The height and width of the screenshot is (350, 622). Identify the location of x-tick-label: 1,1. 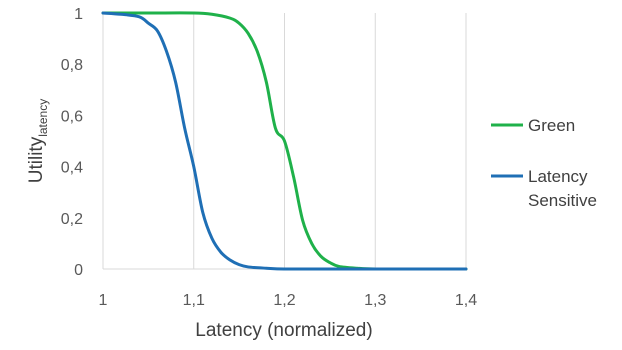
(194, 300).